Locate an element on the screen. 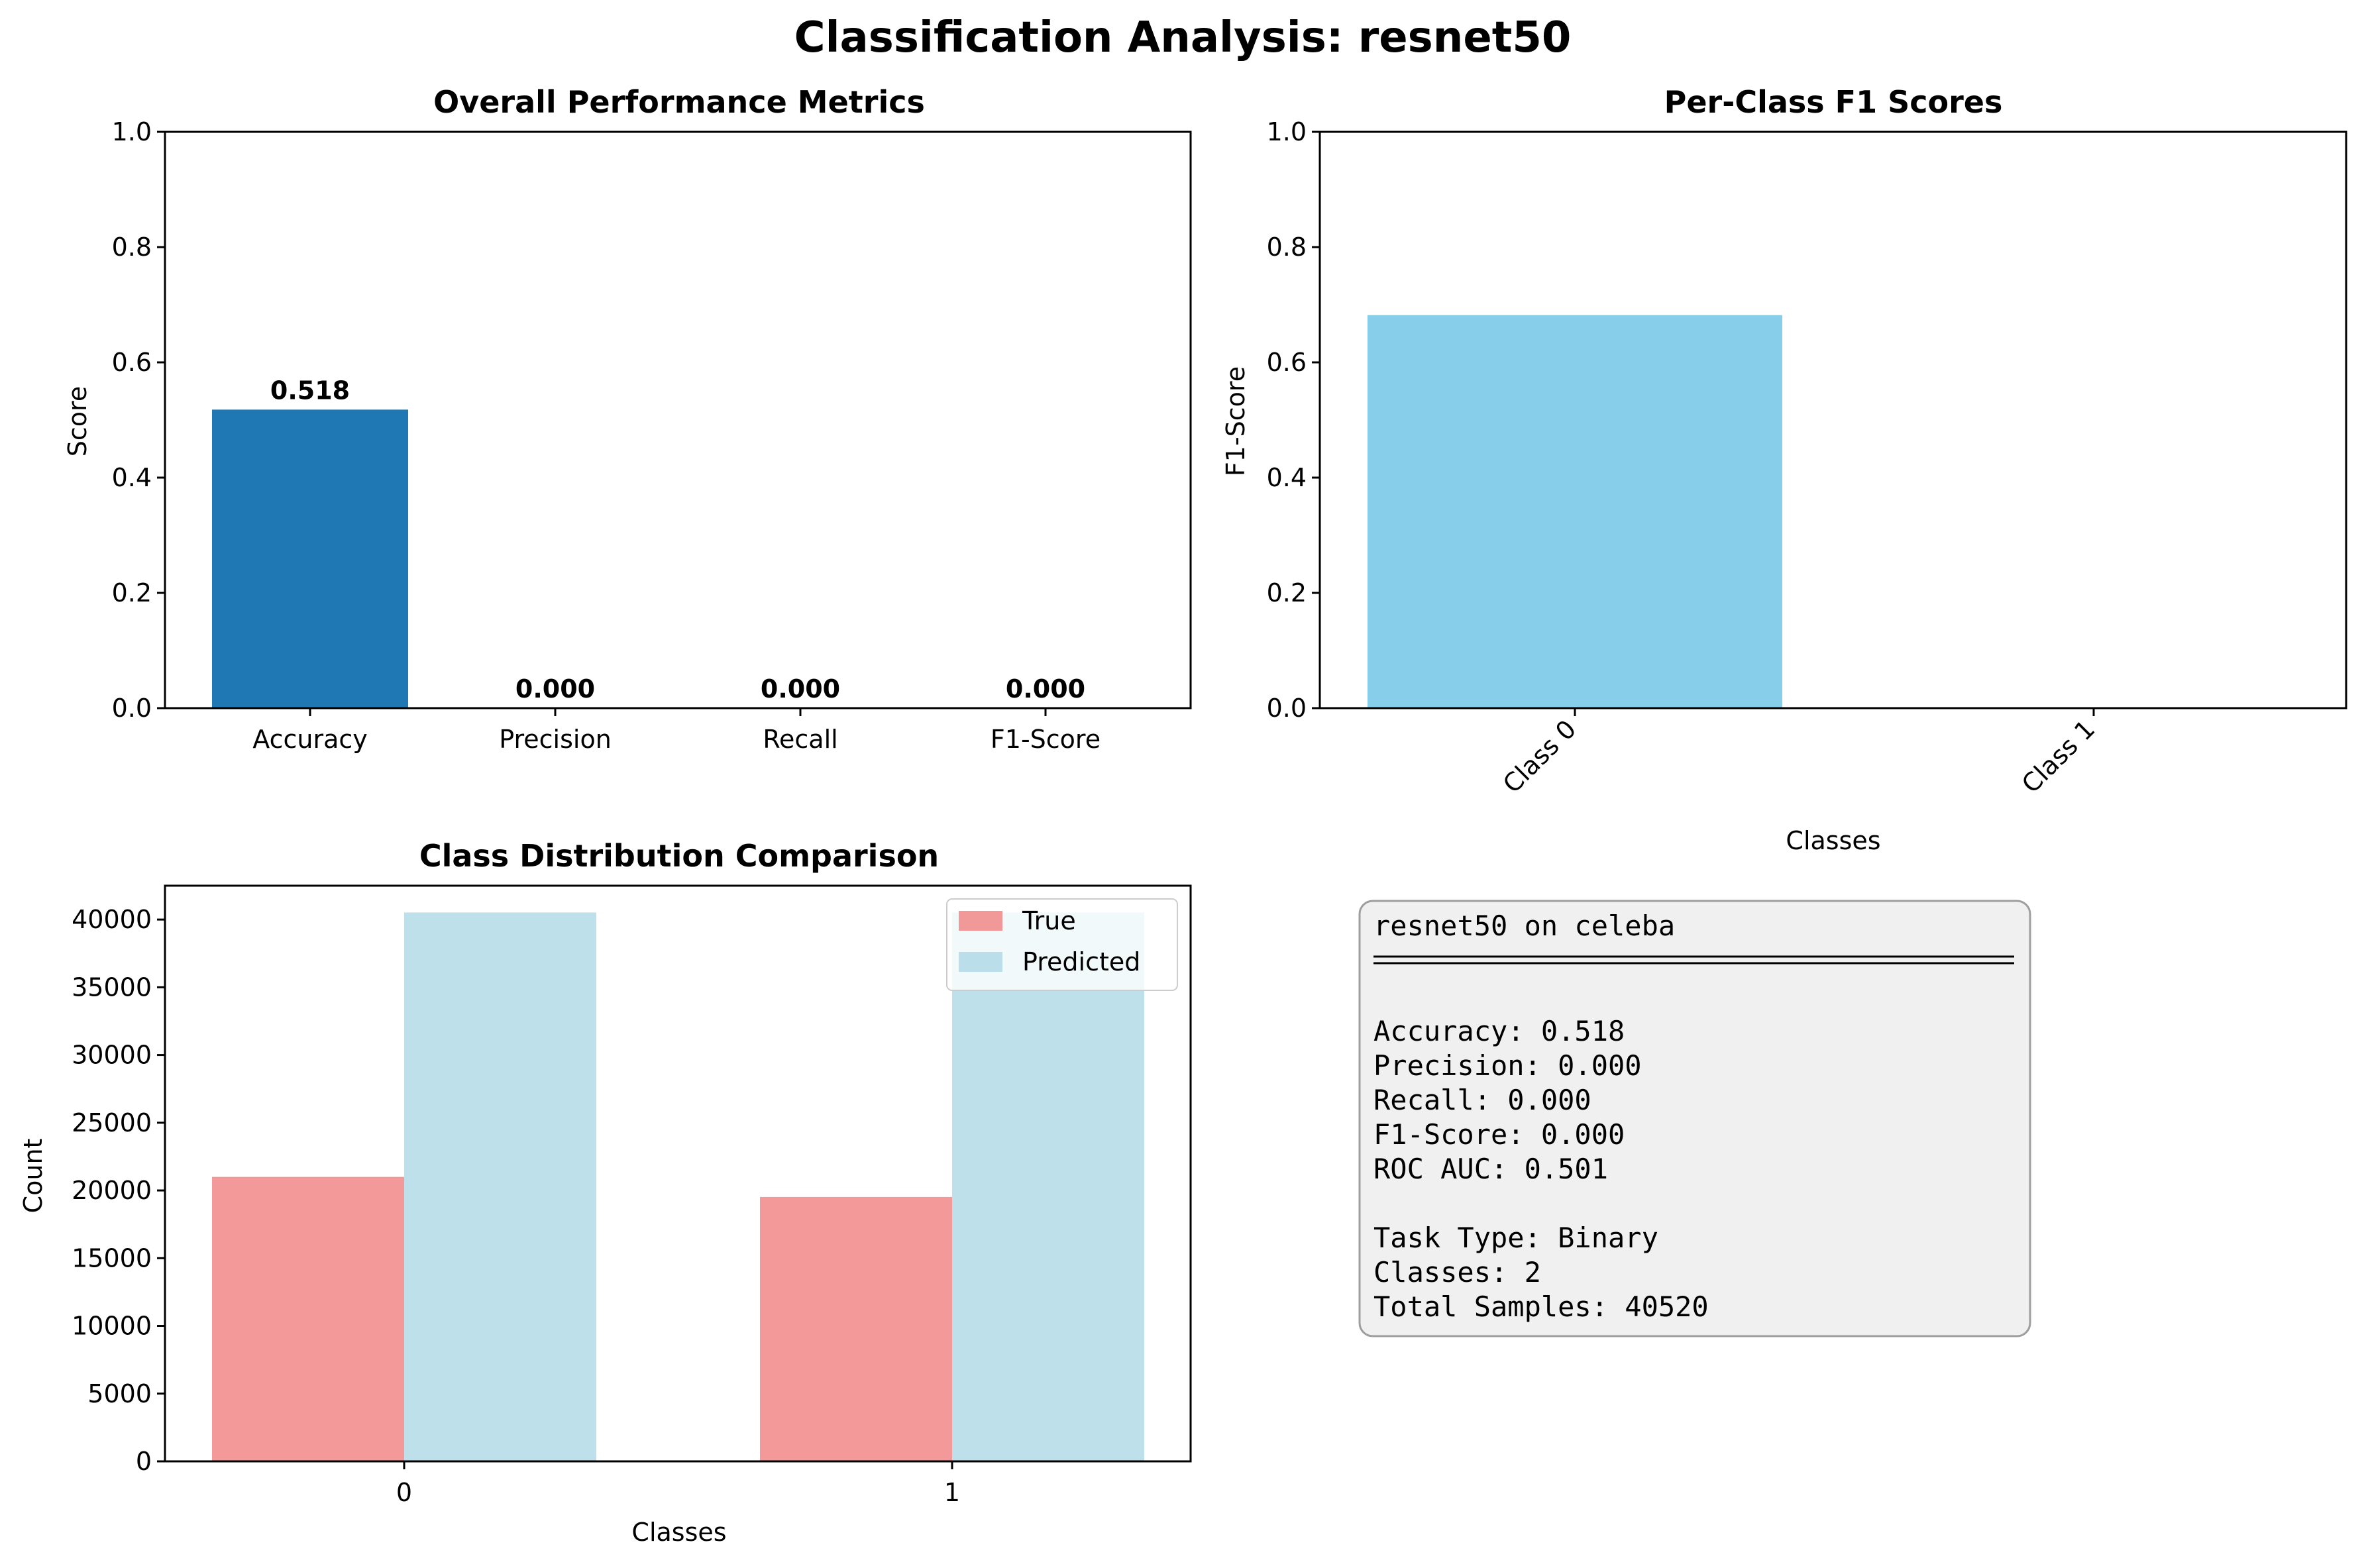  summary-line: Precision: 0.000 is located at coordinates (1507, 1065).